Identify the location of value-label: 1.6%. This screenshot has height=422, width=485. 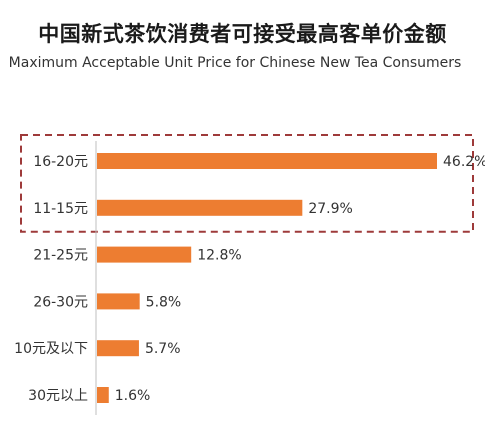
(133, 396).